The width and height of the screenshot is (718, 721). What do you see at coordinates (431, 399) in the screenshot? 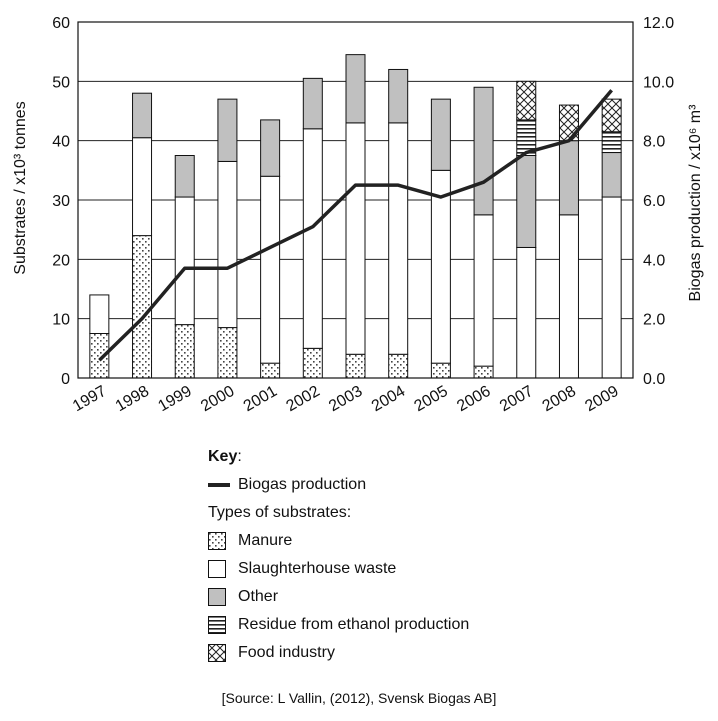
I see `x-tick-label: 2005` at bounding box center [431, 399].